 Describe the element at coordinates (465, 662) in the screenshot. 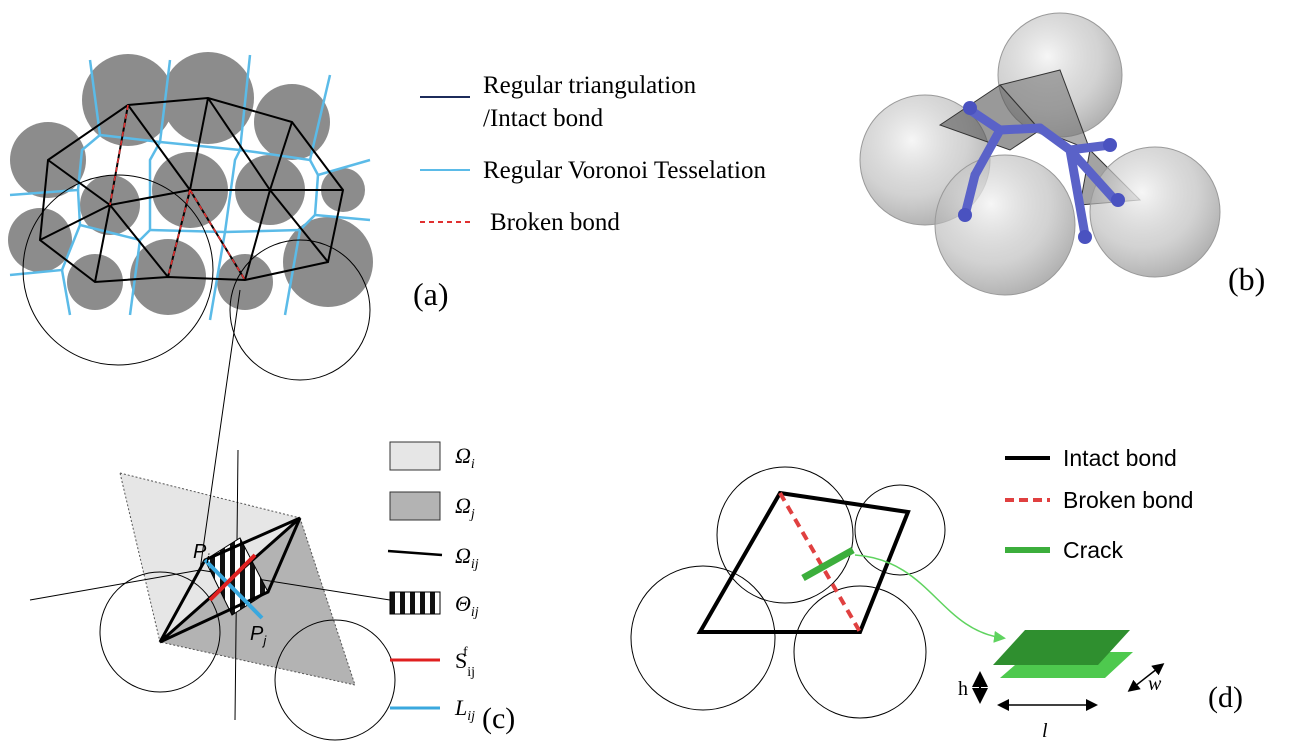

I see `legend-text: Sijf` at that location.